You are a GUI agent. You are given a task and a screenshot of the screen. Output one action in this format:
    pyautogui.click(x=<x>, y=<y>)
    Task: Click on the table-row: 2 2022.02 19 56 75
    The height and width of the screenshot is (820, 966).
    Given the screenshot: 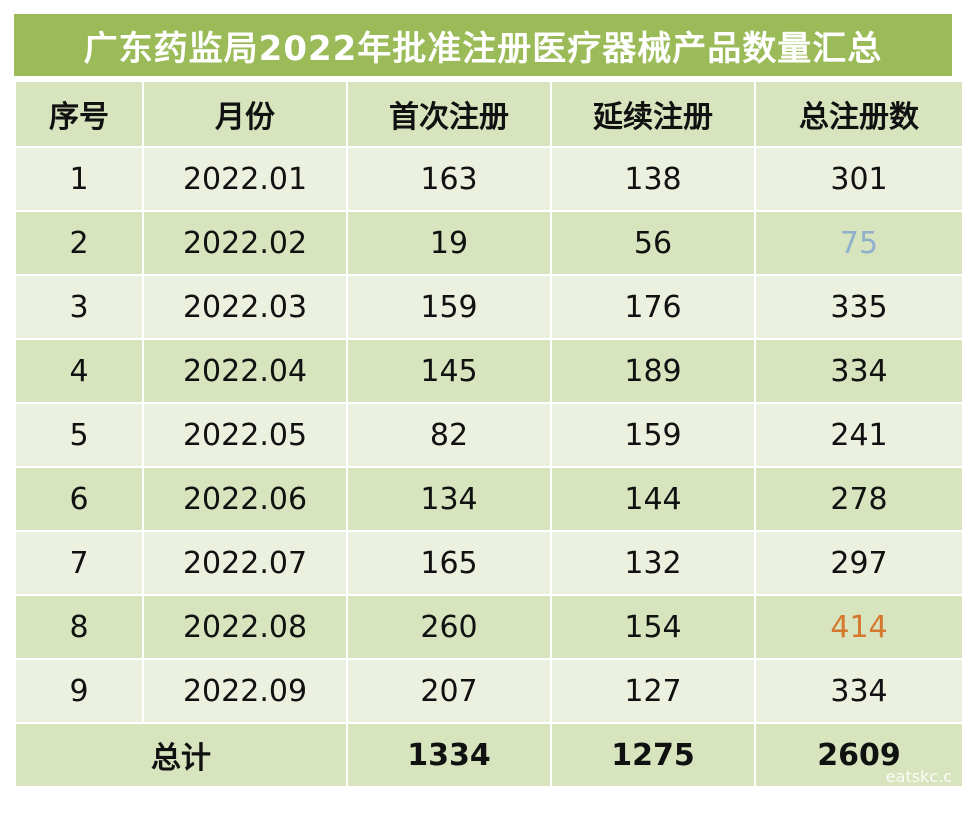 What is the action you would take?
    pyautogui.click(x=489, y=243)
    